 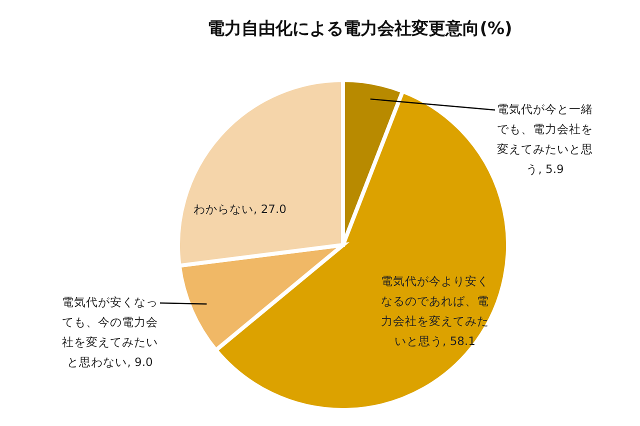 What do you see at coordinates (240, 209) in the screenshot?
I see `slice-label: わからない, 27.0` at bounding box center [240, 209].